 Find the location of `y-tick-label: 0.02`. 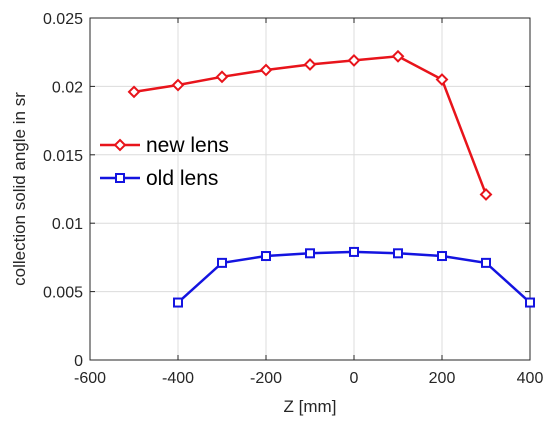

y-tick-label: 0.02 is located at coordinates (67, 87).